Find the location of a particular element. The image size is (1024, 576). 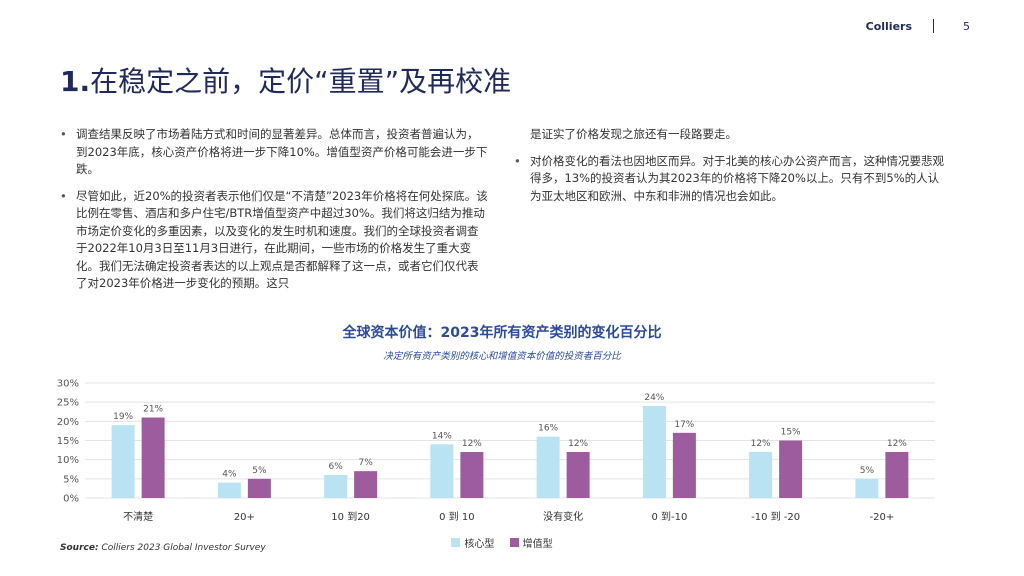

x-tick-label: 20+ is located at coordinates (244, 517).